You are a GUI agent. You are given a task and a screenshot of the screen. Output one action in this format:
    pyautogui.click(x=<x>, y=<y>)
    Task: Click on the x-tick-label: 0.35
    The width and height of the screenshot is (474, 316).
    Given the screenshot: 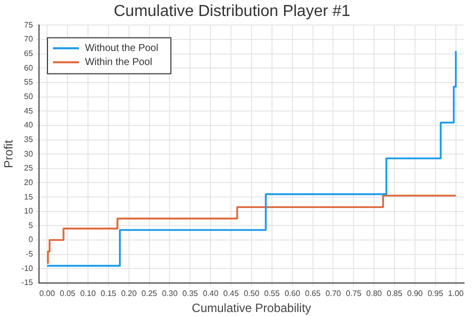 What is the action you would take?
    pyautogui.click(x=190, y=293)
    